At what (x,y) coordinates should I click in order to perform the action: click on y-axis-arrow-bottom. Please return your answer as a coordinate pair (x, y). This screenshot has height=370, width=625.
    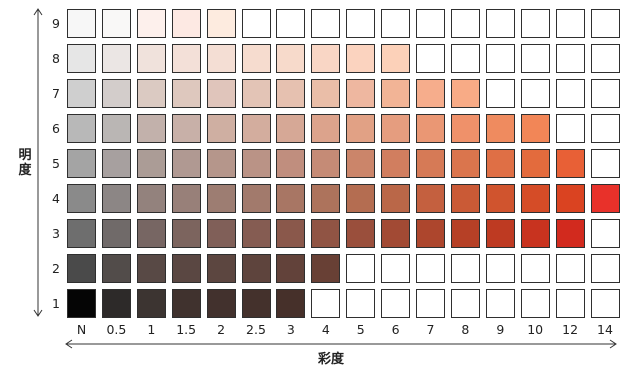
    Looking at the image, I should click on (38, 313).